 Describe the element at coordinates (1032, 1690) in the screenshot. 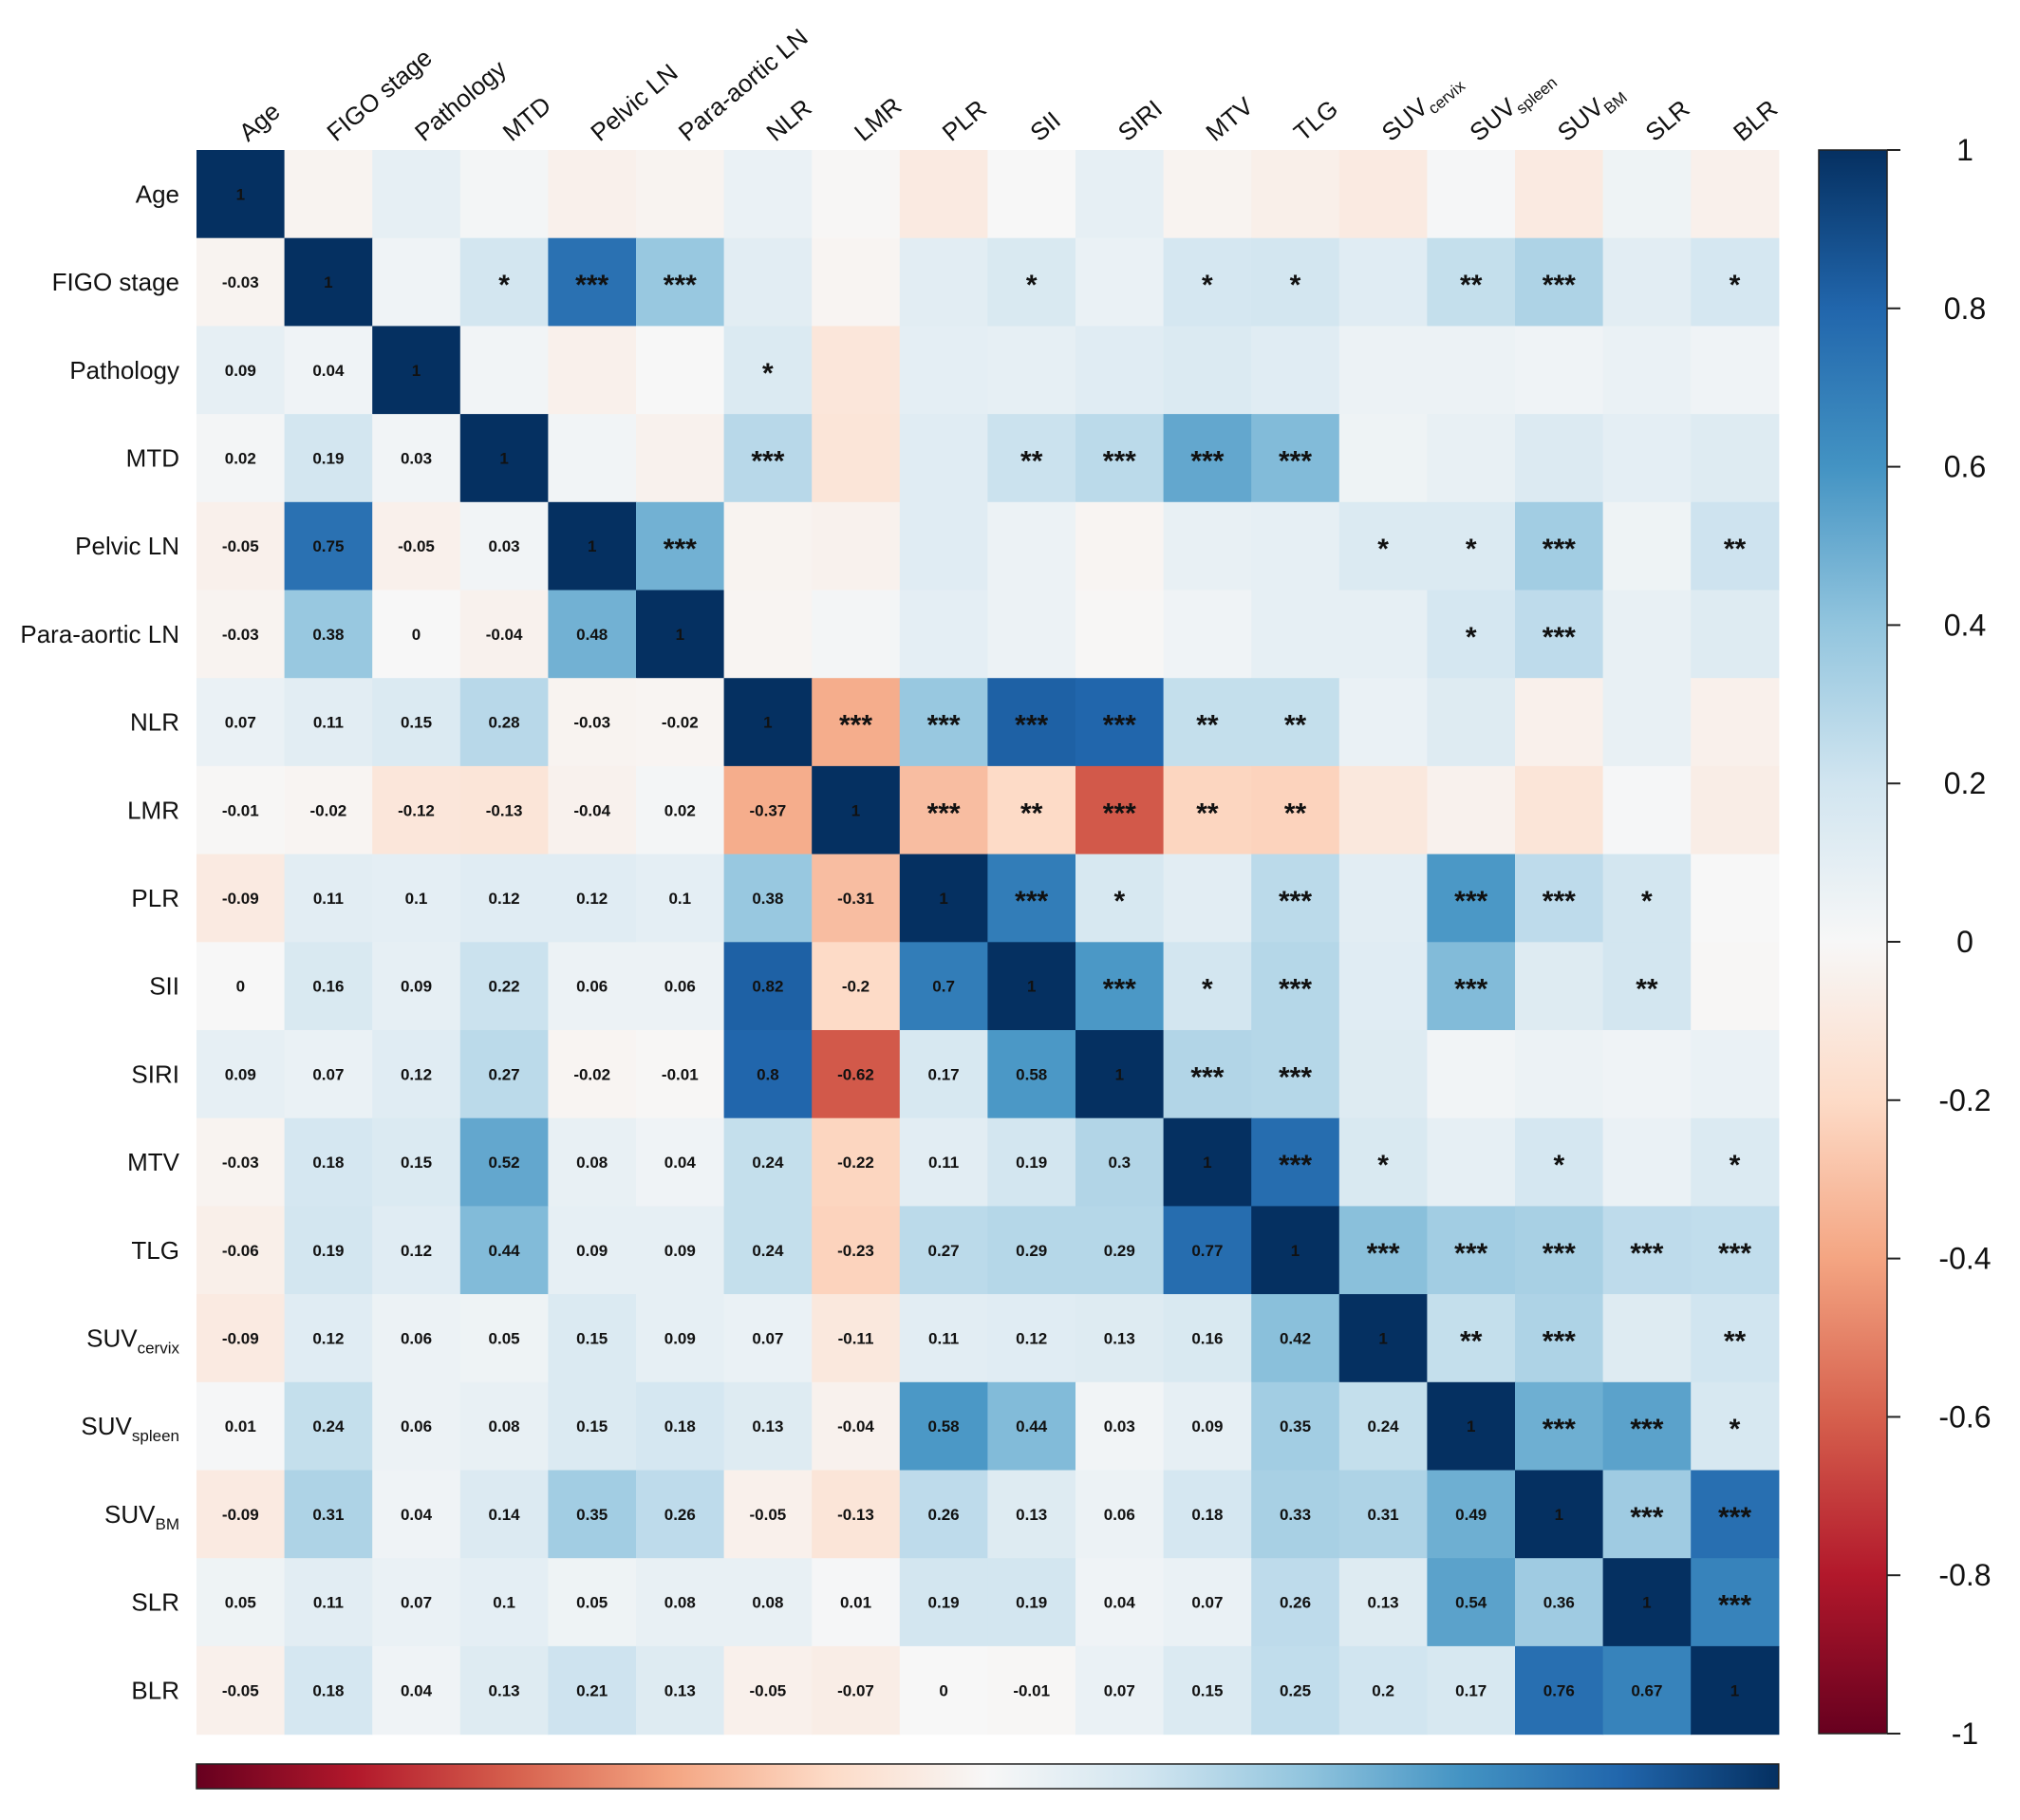

I see `correlation-value-label: -0.01` at that location.